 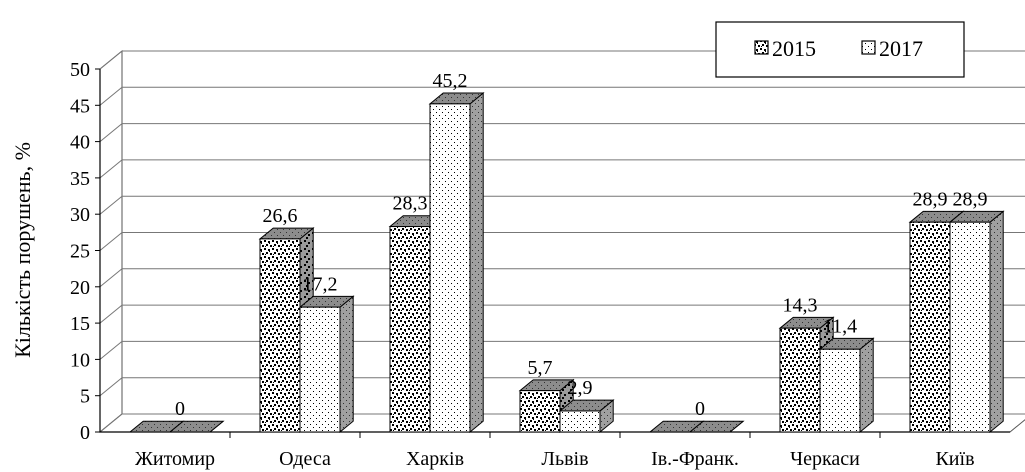 I want to click on data-label-2017: 17,2, so click(x=320, y=284).